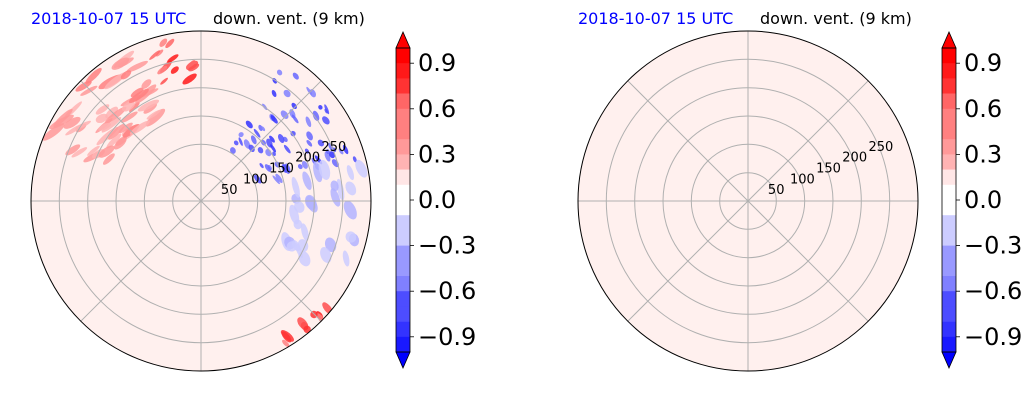 The width and height of the screenshot is (1036, 401). Describe the element at coordinates (281, 169) in the screenshot. I see `radial-tick-label: 150` at that location.